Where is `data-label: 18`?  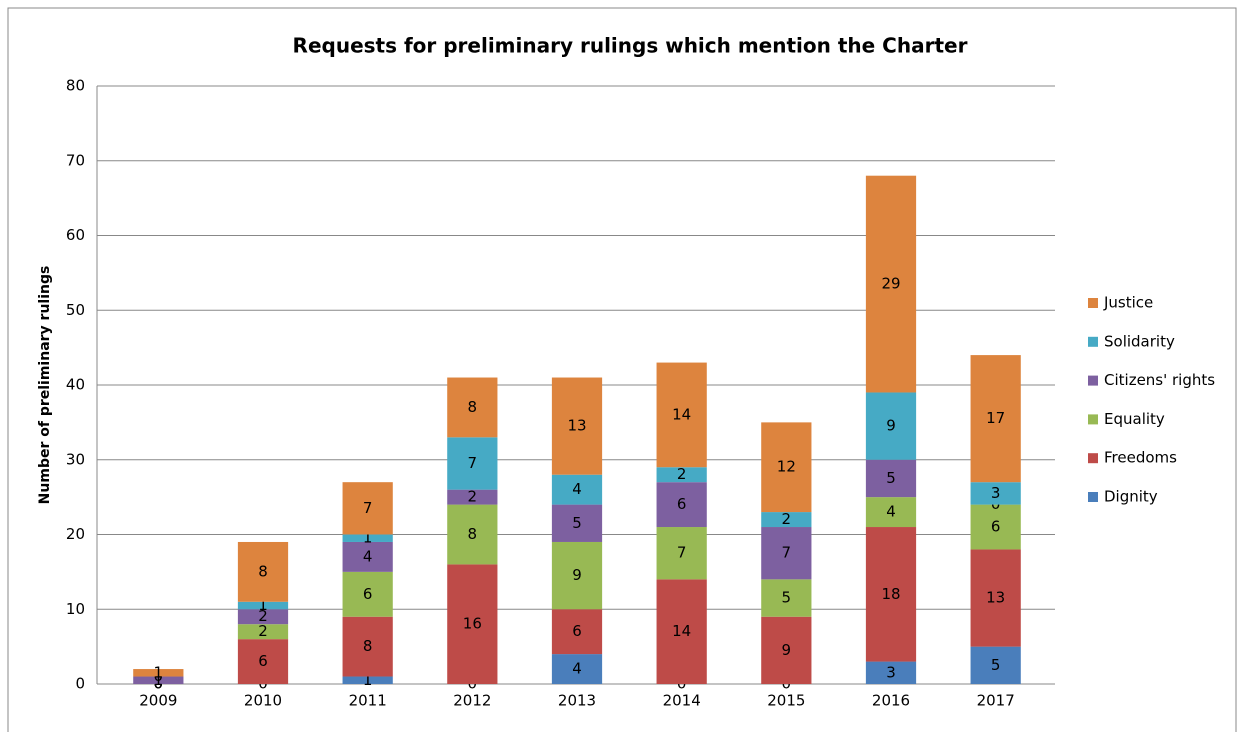 data-label: 18 is located at coordinates (890, 594).